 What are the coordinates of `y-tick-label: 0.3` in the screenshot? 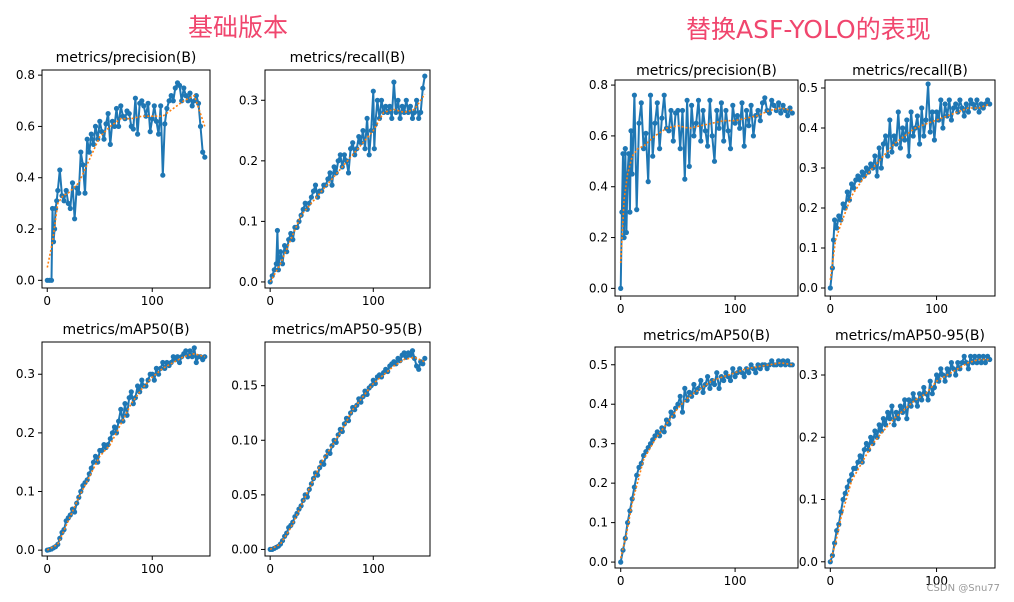 It's located at (25, 374).